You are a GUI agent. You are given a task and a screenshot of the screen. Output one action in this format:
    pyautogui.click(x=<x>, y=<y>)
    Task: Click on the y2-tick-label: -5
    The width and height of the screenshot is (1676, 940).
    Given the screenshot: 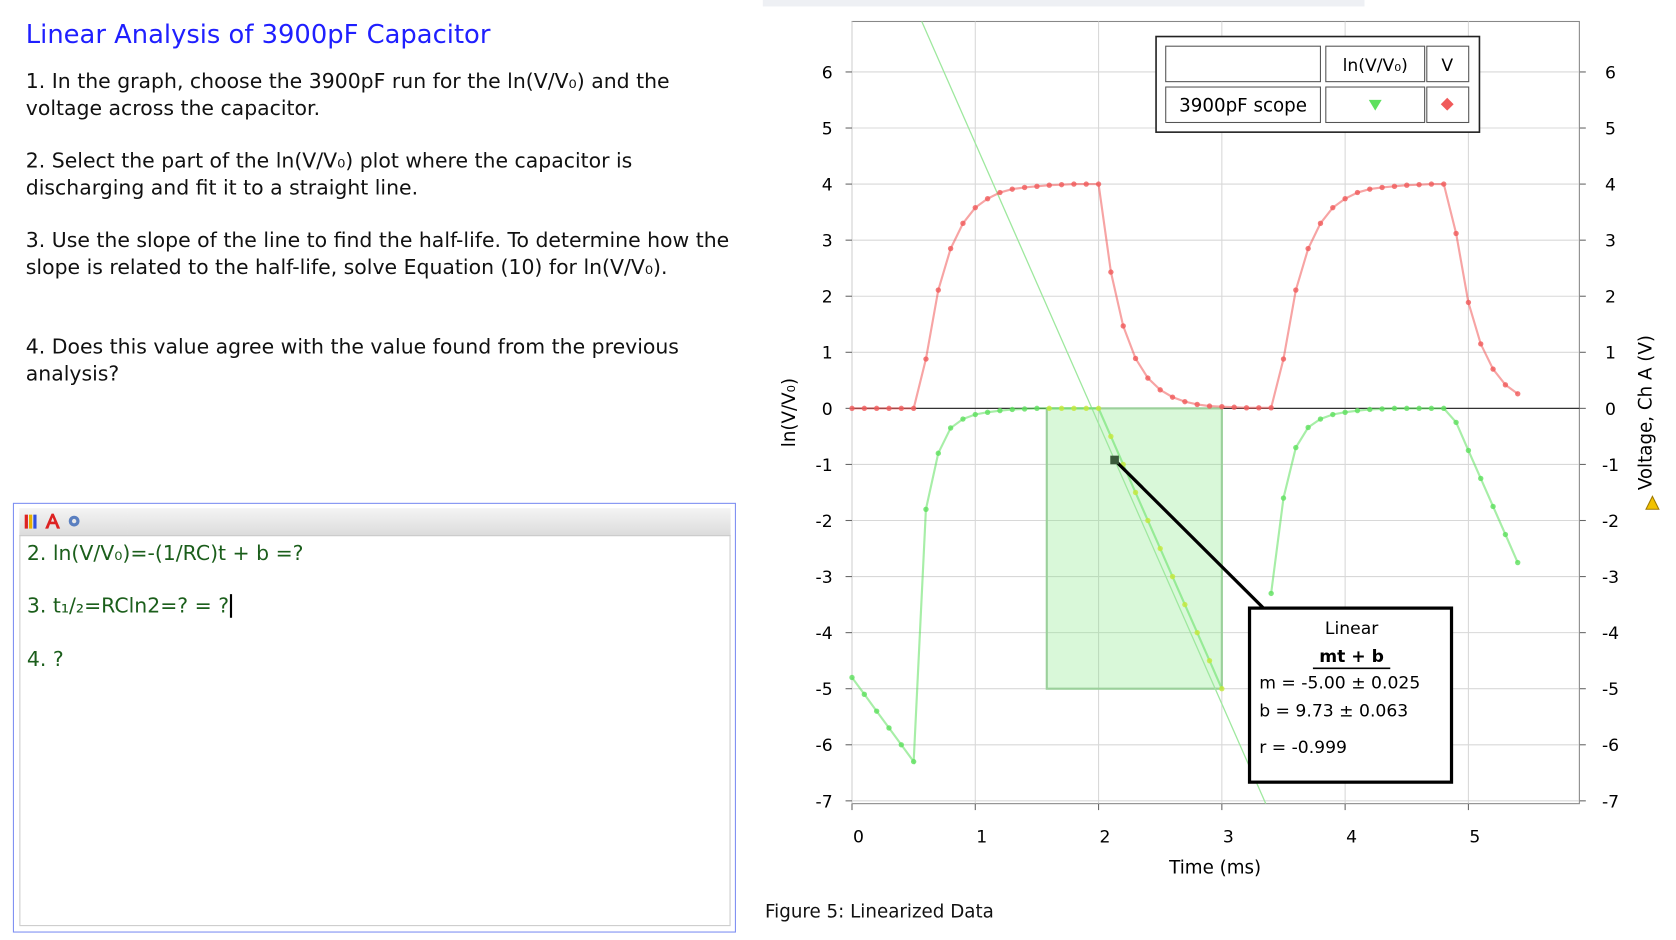 What is the action you would take?
    pyautogui.click(x=1610, y=690)
    